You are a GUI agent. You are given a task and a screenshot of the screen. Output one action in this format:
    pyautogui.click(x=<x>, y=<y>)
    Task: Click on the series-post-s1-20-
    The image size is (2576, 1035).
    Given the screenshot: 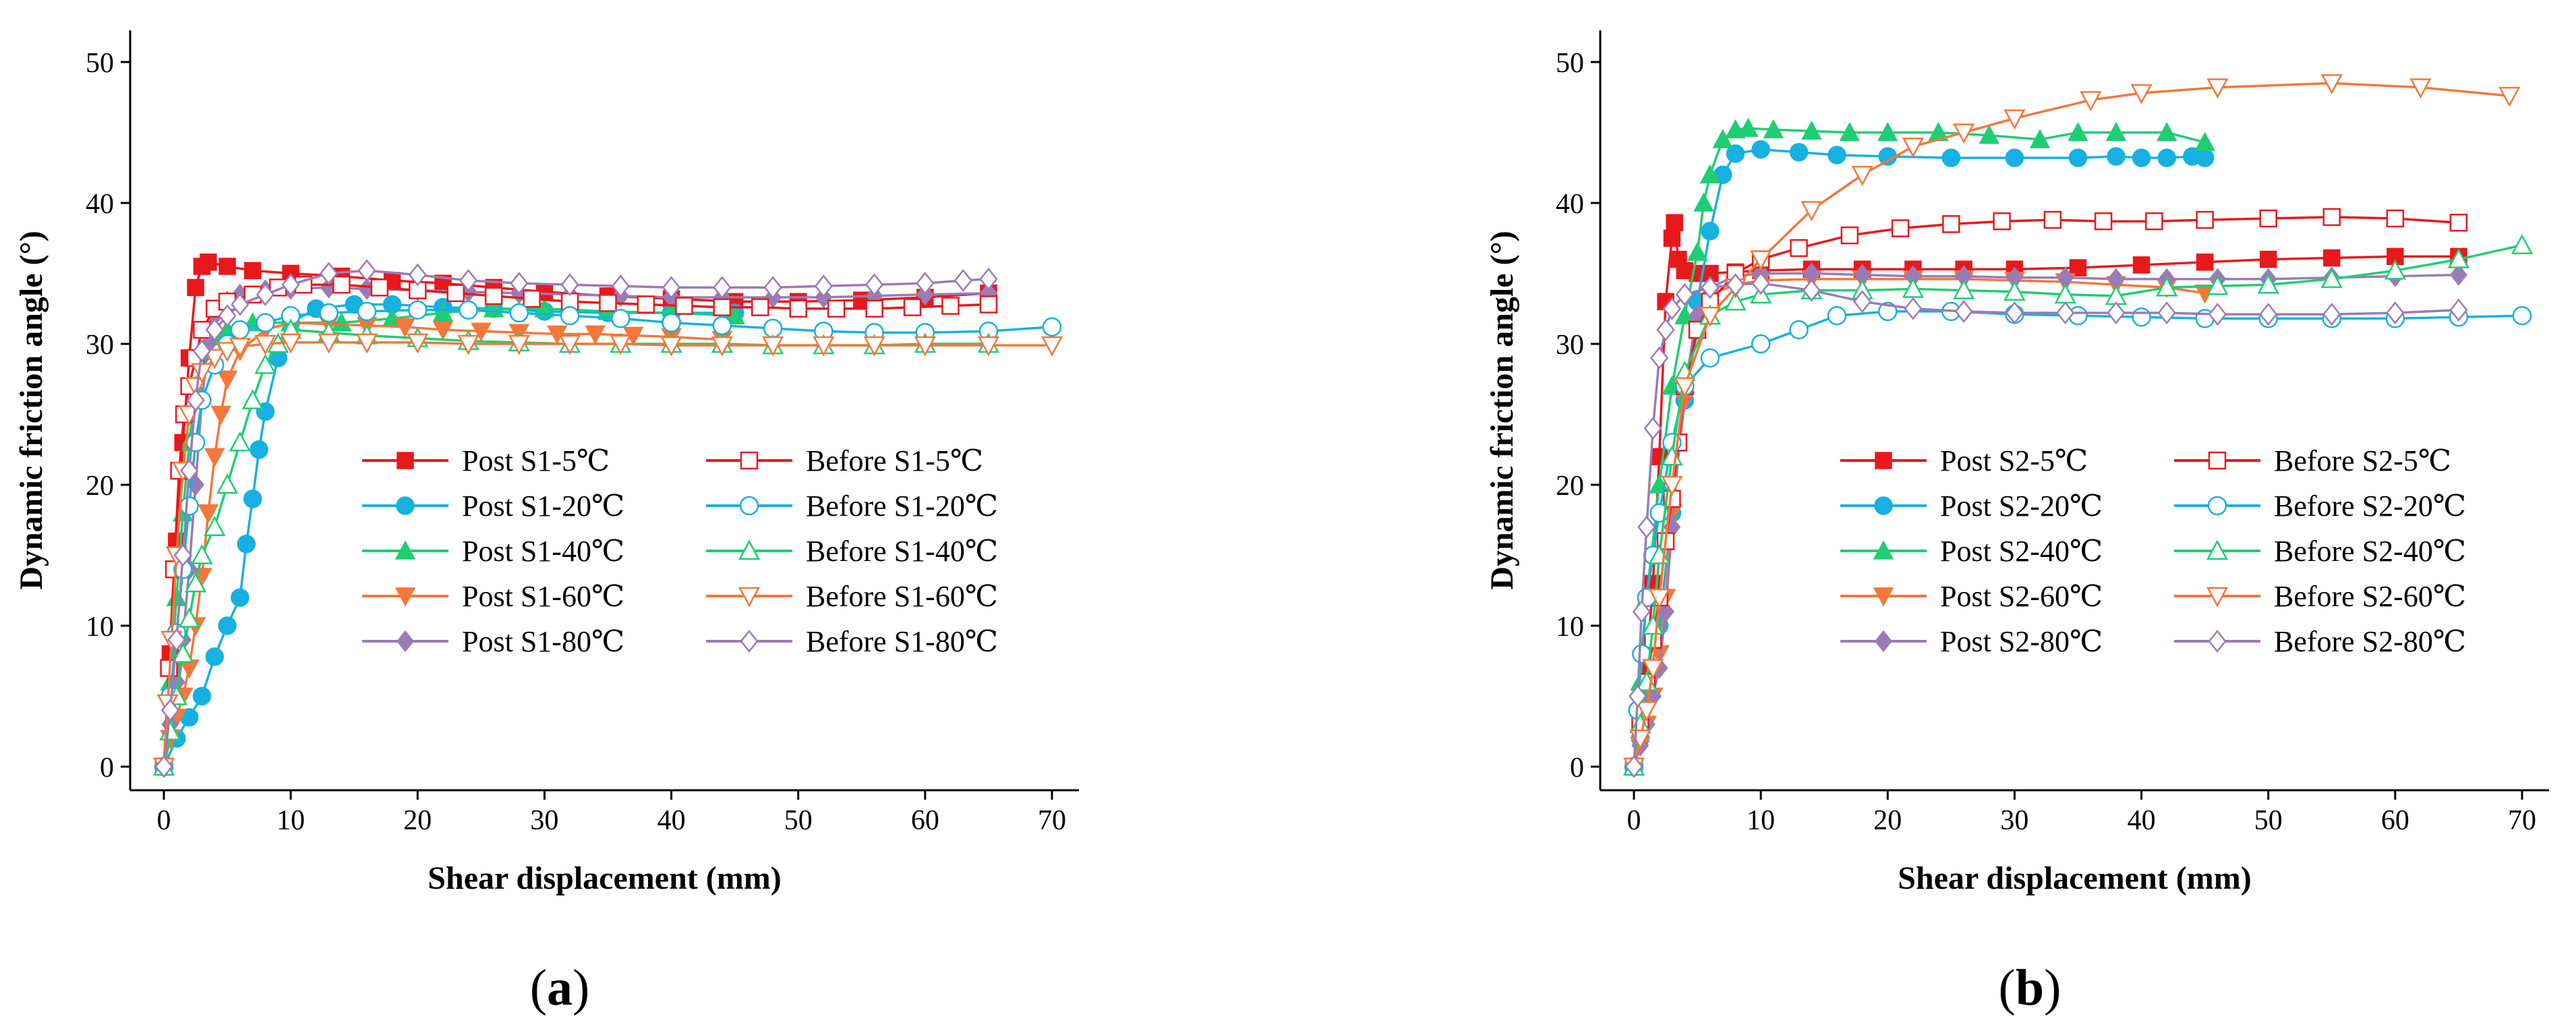 What is the action you would take?
    pyautogui.click(x=449, y=535)
    